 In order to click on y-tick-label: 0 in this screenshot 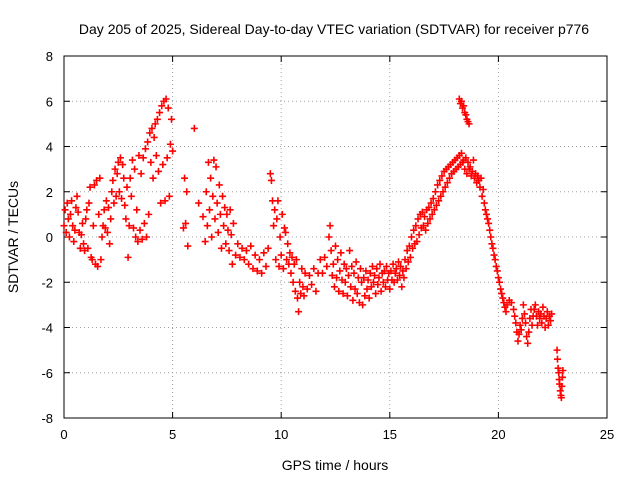, I will do `click(49, 237)`.